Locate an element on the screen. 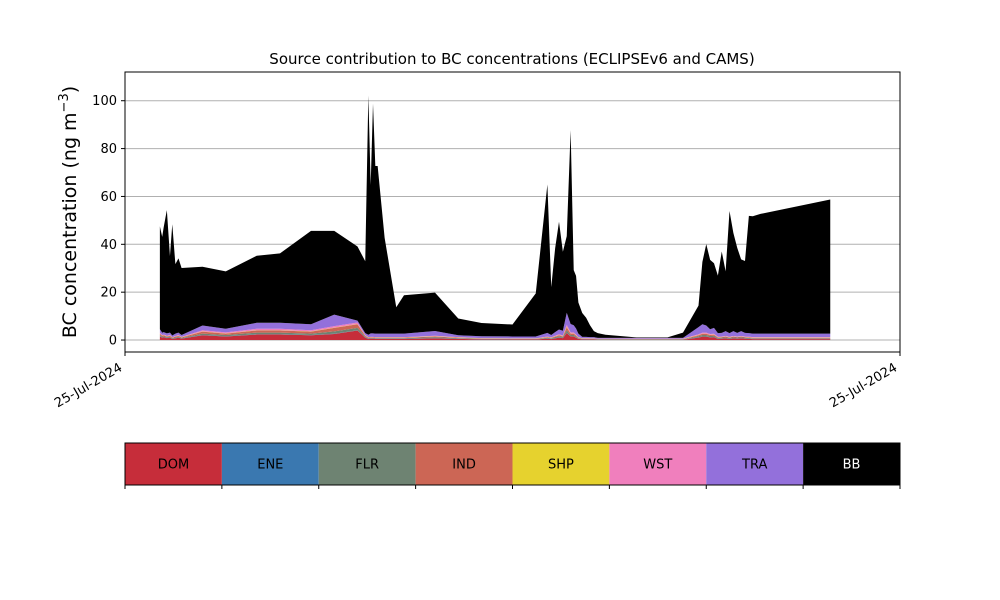 This screenshot has width=1000, height=600. area-dom is located at coordinates (495, 335).